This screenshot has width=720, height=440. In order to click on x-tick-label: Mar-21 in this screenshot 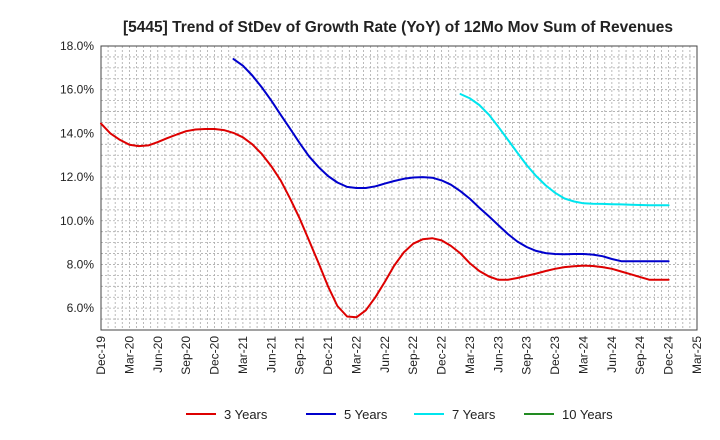, I will do `click(243, 355)`.